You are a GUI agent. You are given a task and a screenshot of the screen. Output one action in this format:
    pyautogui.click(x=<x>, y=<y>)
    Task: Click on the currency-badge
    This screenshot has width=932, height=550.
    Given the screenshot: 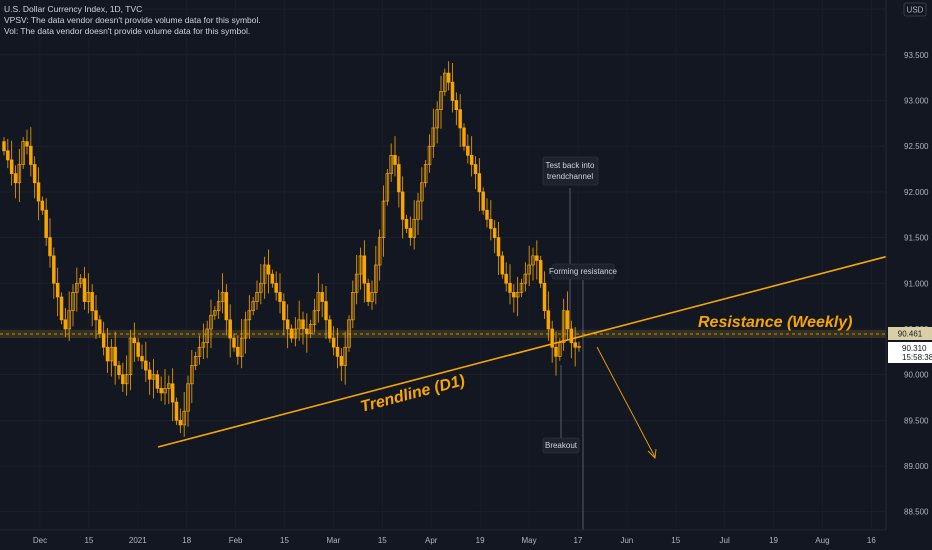 What is the action you would take?
    pyautogui.click(x=915, y=9)
    